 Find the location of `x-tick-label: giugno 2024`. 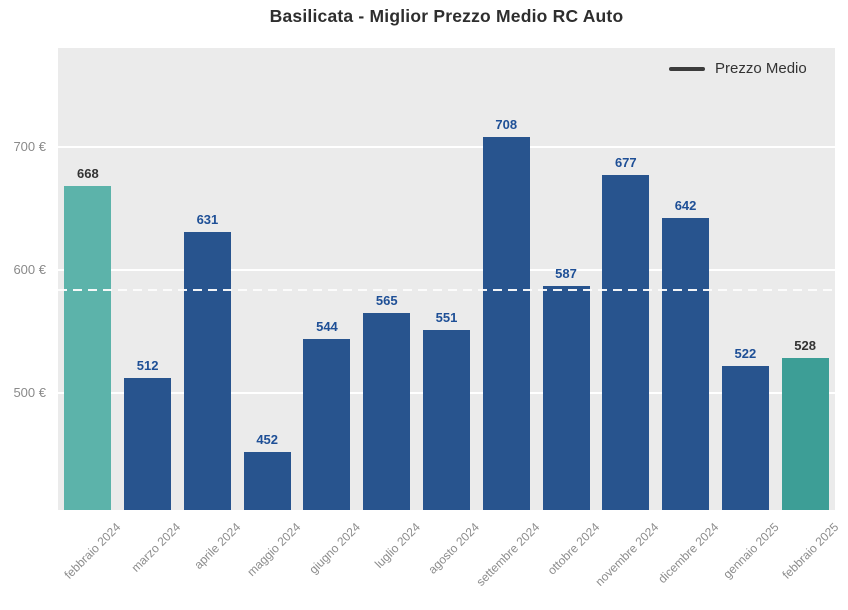

x-tick-label: giugno 2024 is located at coordinates (334, 548).